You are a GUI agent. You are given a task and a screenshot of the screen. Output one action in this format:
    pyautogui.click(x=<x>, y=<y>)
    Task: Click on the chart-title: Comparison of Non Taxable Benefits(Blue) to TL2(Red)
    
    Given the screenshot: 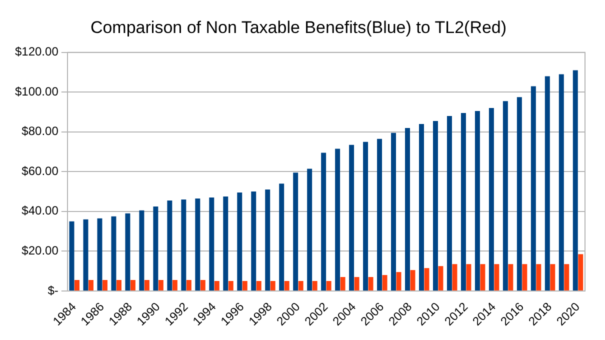 What is the action you would take?
    pyautogui.click(x=298, y=27)
    